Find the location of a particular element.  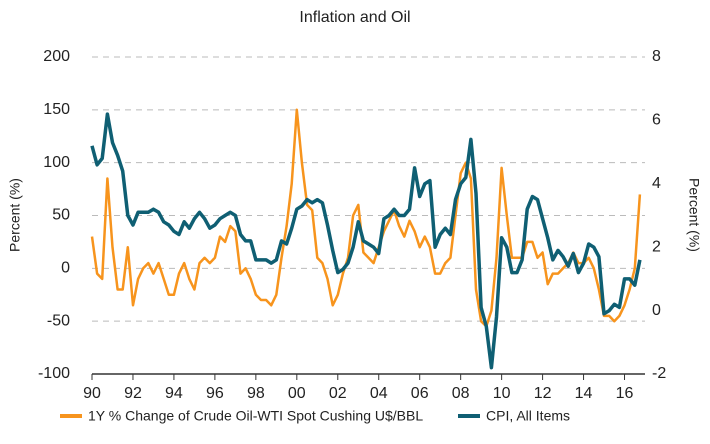

x-tick-label: 06 is located at coordinates (420, 393).